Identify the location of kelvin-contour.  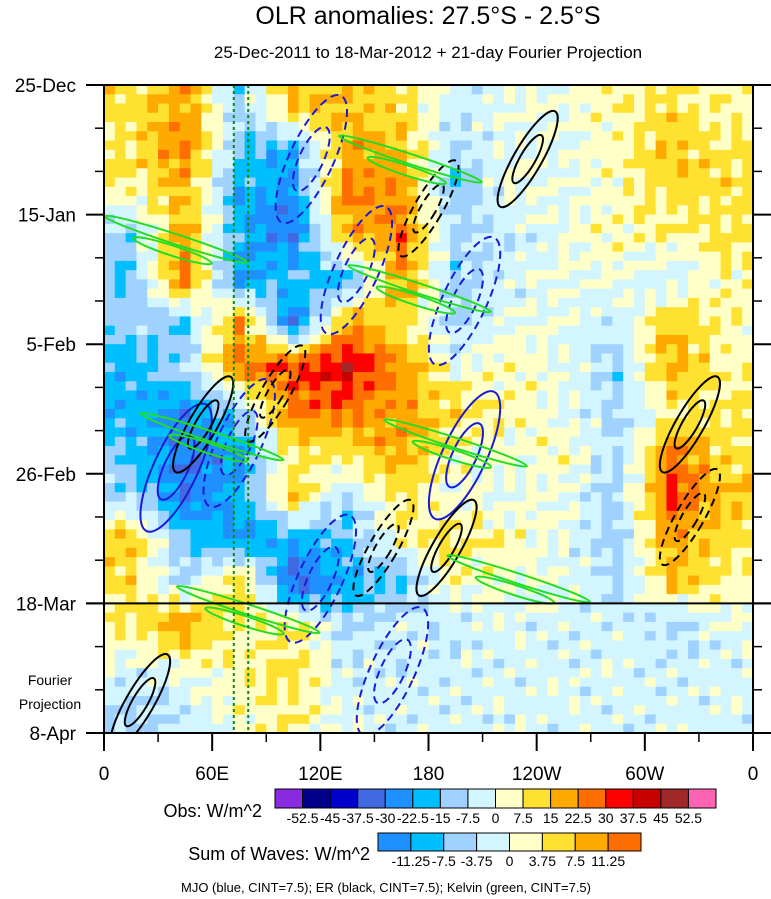
(212, 437).